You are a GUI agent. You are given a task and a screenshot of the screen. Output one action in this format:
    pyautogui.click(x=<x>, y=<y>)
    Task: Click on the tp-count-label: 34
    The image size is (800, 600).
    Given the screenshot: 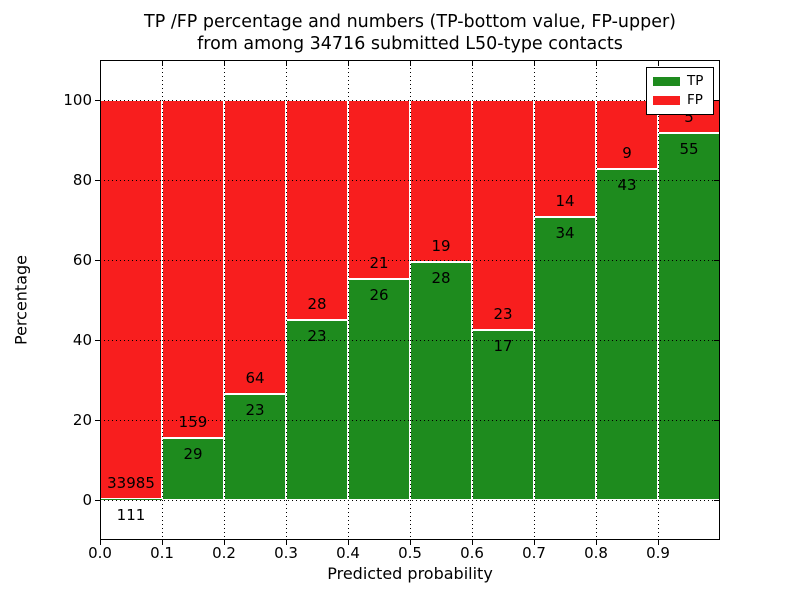 What is the action you would take?
    pyautogui.click(x=565, y=232)
    